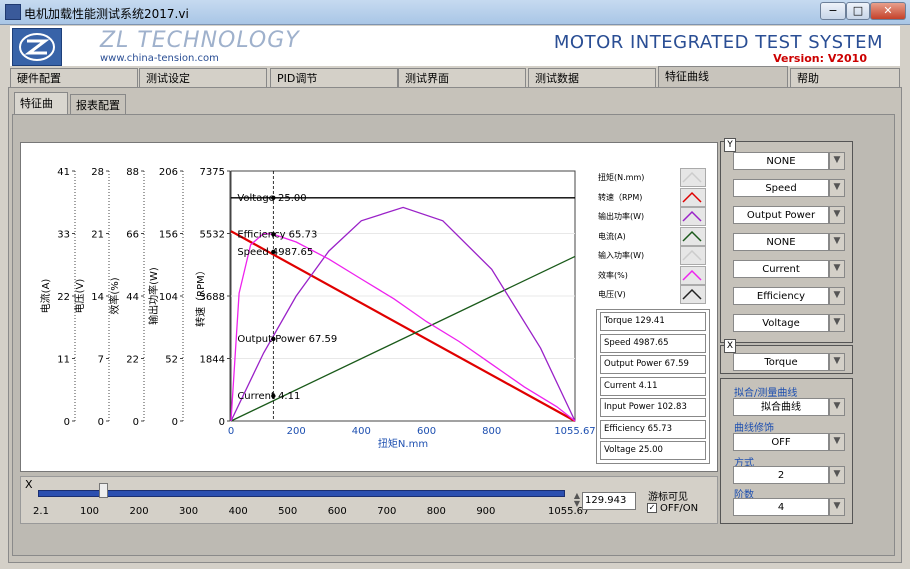 The image size is (910, 569). Describe the element at coordinates (212, 172) in the screenshot. I see `y-tick-label-speed: 7375` at that location.